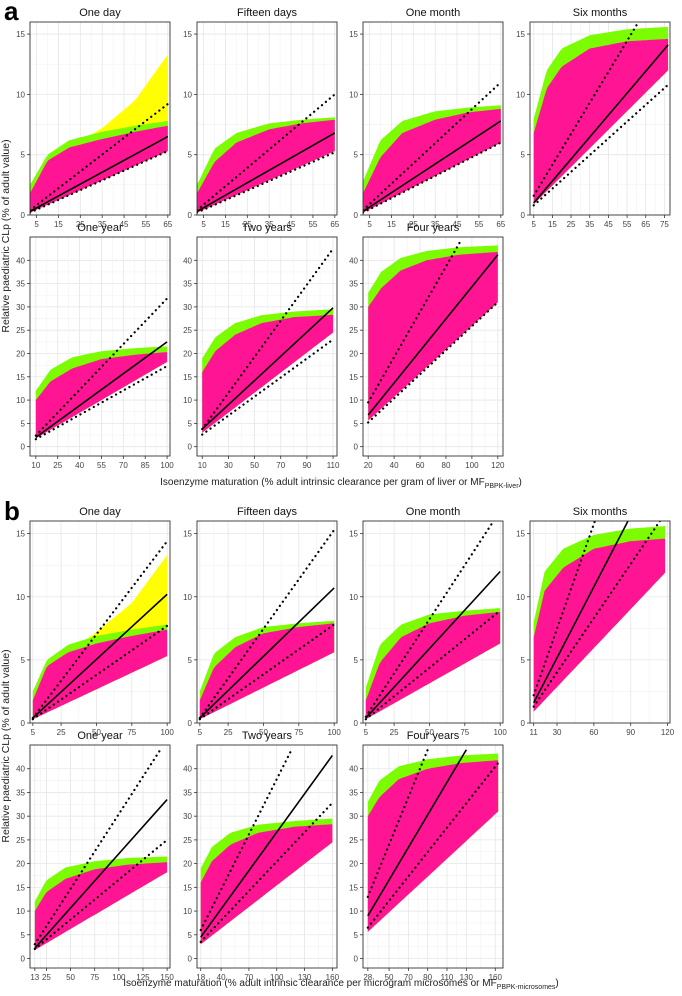 The height and width of the screenshot is (996, 682). What do you see at coordinates (167, 977) in the screenshot?
I see `x-tick-label: 150` at bounding box center [167, 977].